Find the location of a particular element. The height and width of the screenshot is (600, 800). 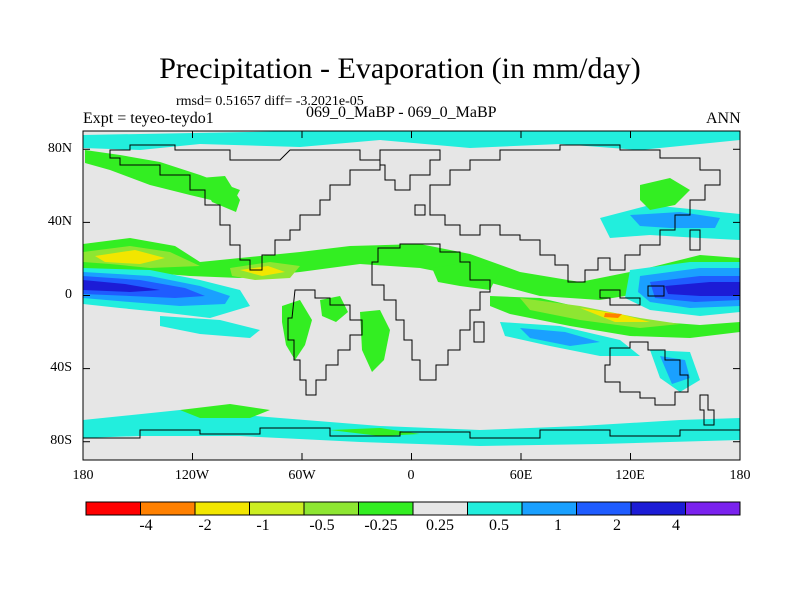

coast-australia is located at coordinates (646, 373).